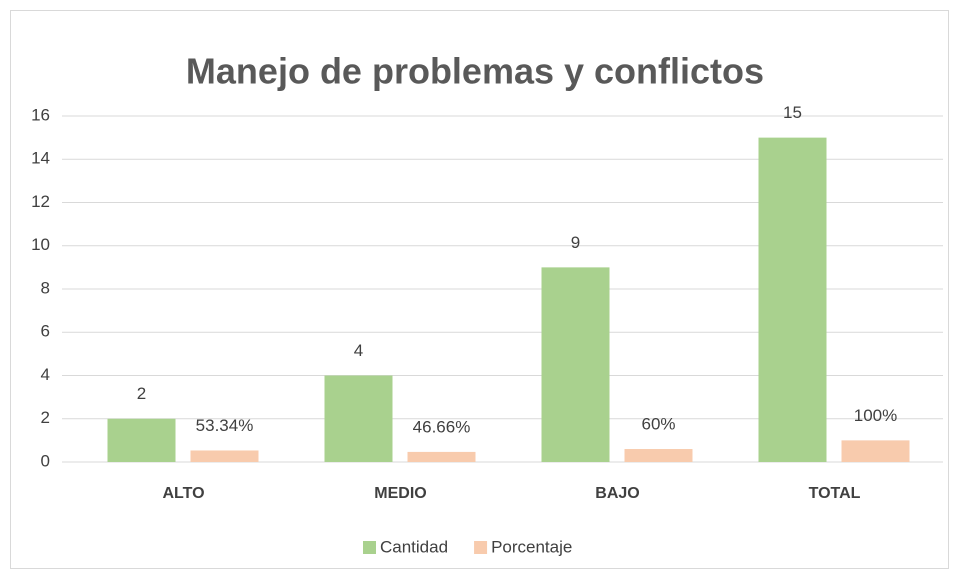 This screenshot has height=580, width=959. Describe the element at coordinates (792, 112) in the screenshot. I see `data-label: 15` at that location.